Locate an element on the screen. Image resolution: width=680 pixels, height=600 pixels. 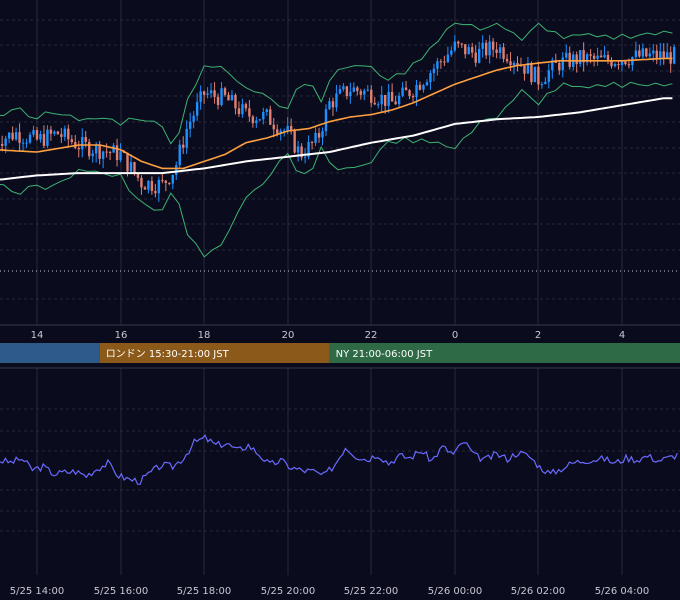
lower-x-tick-label: 5/26 02:00 is located at coordinates (538, 591).